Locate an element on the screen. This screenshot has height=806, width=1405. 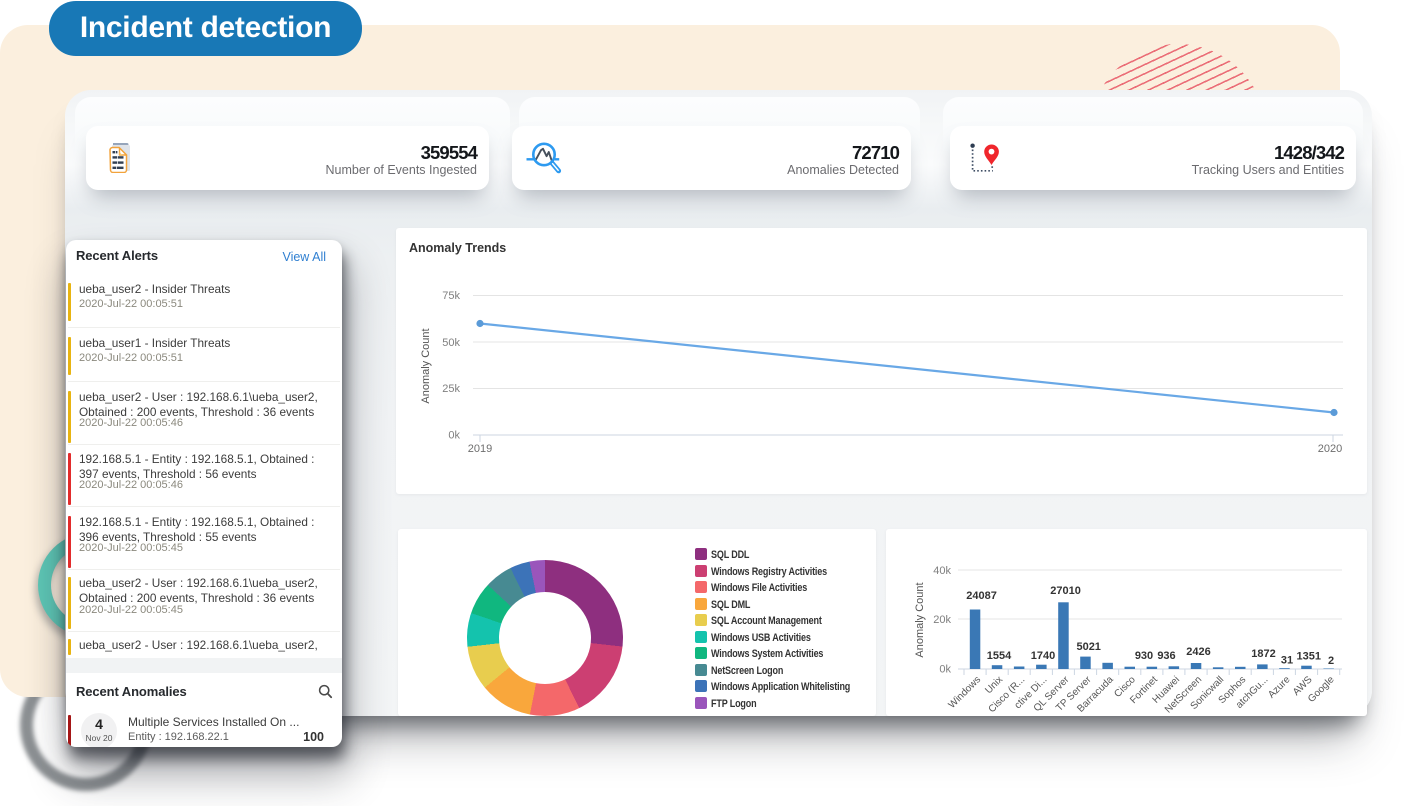
svg-text: Azure is located at coordinates (1279, 687).